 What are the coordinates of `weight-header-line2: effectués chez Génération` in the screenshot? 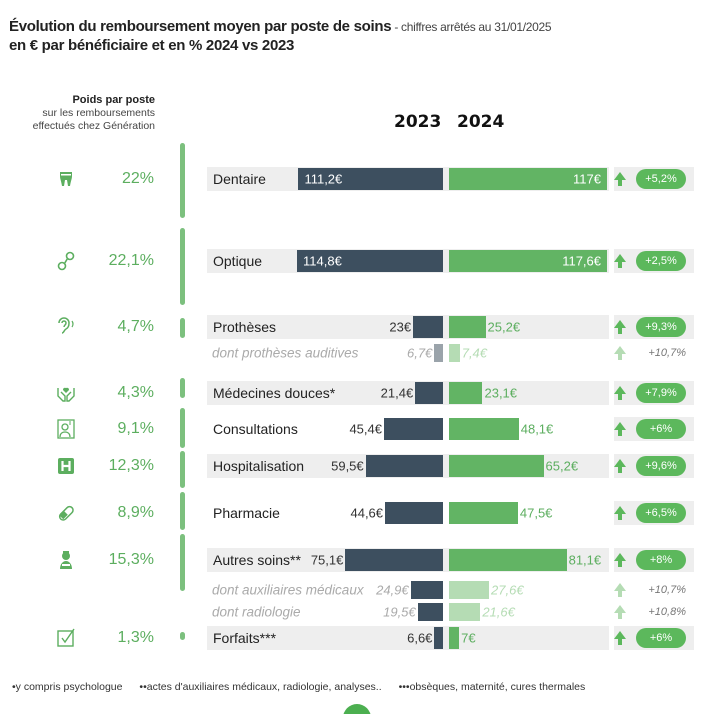 It's located at (93, 126).